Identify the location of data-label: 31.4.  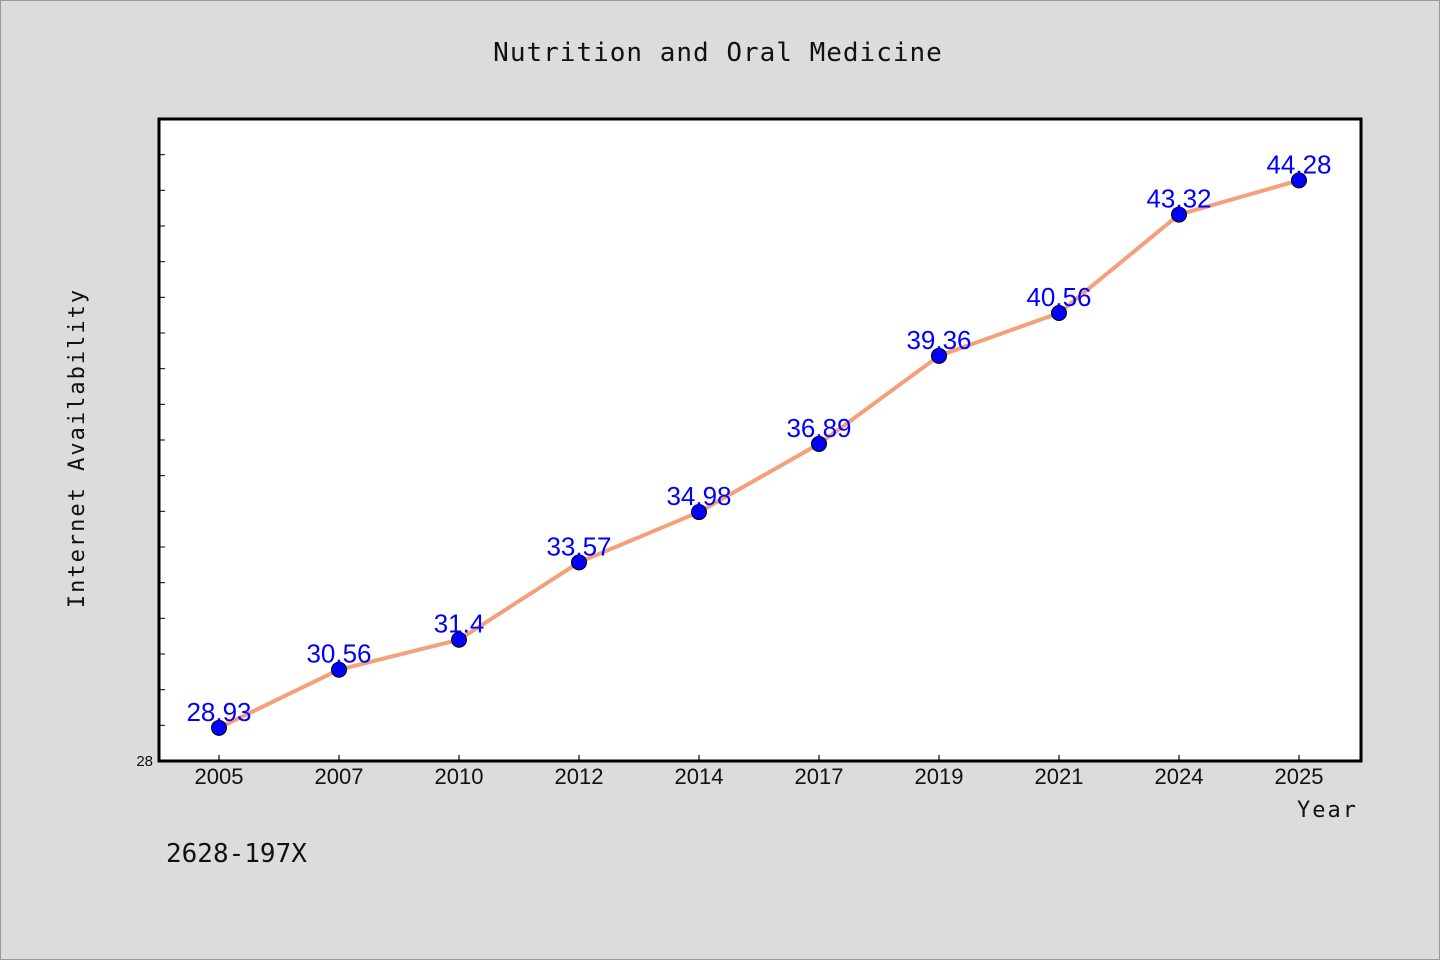
(459, 624).